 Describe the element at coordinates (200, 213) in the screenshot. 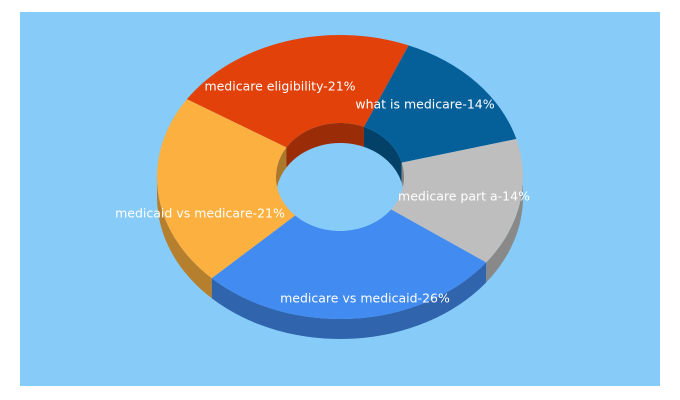

I see `slice-label-medicaid-vs-medicare: medicaid vs medicare-21%` at that location.